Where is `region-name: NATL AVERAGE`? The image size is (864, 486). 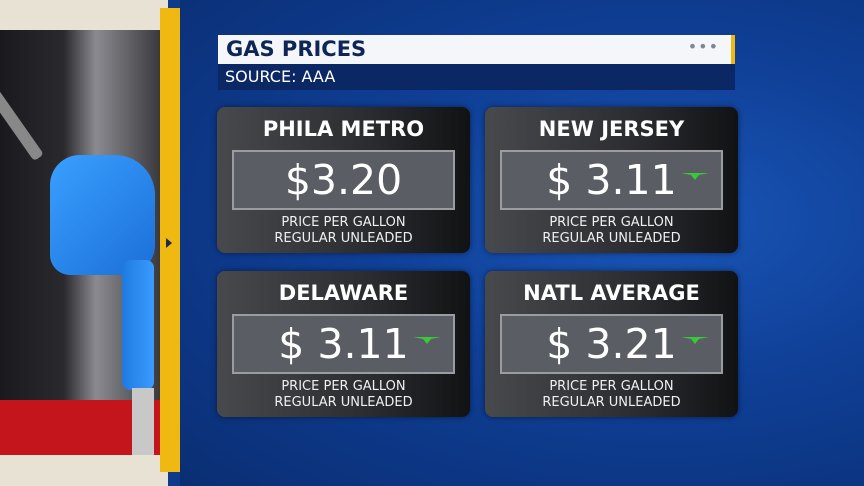
region-name: NATL AVERAGE is located at coordinates (611, 293).